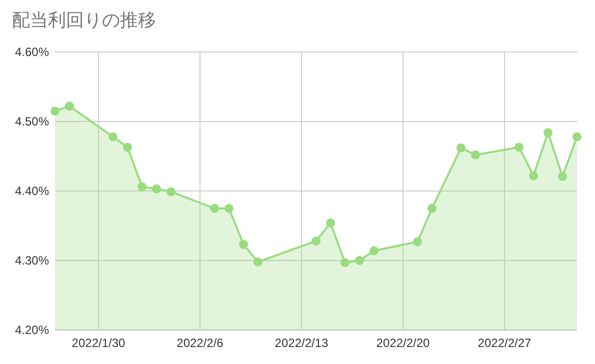  What do you see at coordinates (32, 330) in the screenshot?
I see `y-tick-label: 4.20%` at bounding box center [32, 330].